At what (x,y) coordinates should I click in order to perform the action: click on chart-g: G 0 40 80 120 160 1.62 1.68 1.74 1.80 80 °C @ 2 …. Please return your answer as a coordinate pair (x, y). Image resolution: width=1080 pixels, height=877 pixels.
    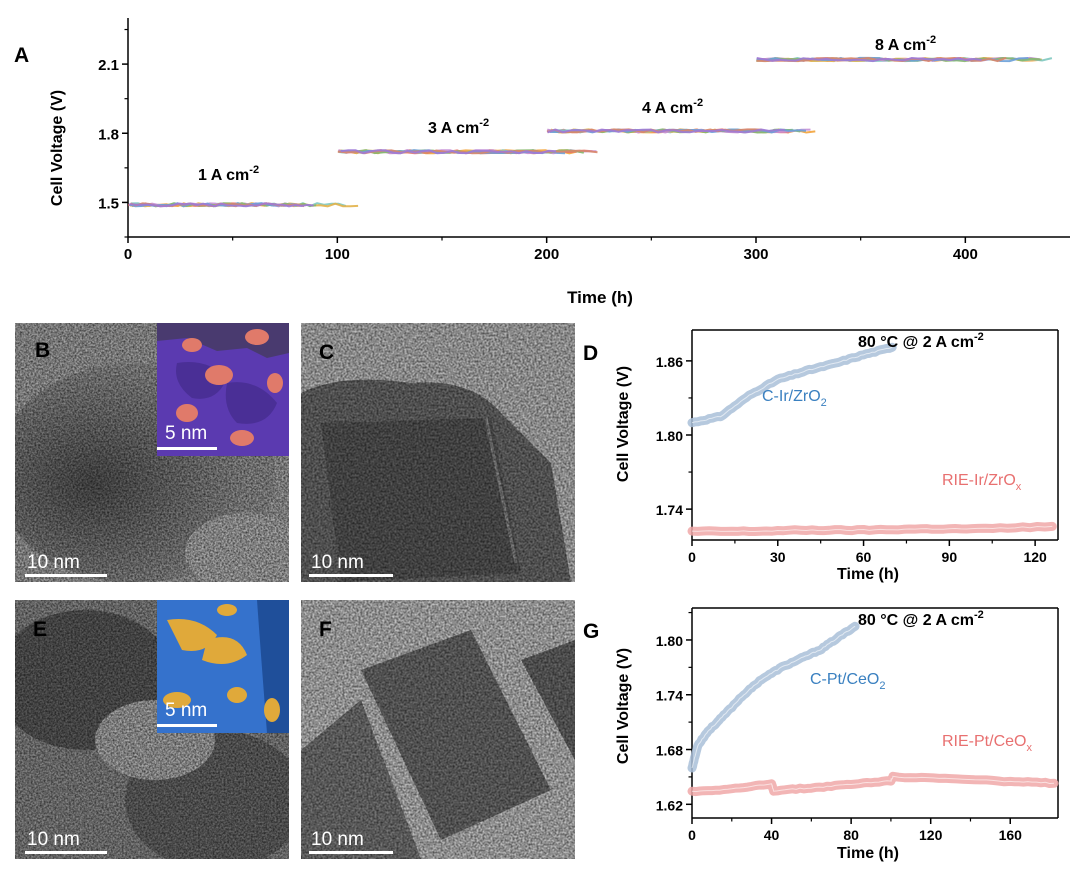
    Looking at the image, I should click on (821, 734).